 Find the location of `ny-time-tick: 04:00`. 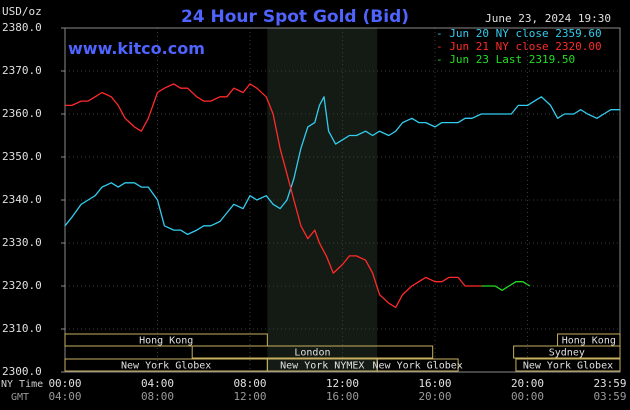

ny-time-tick: 04:00 is located at coordinates (157, 383).